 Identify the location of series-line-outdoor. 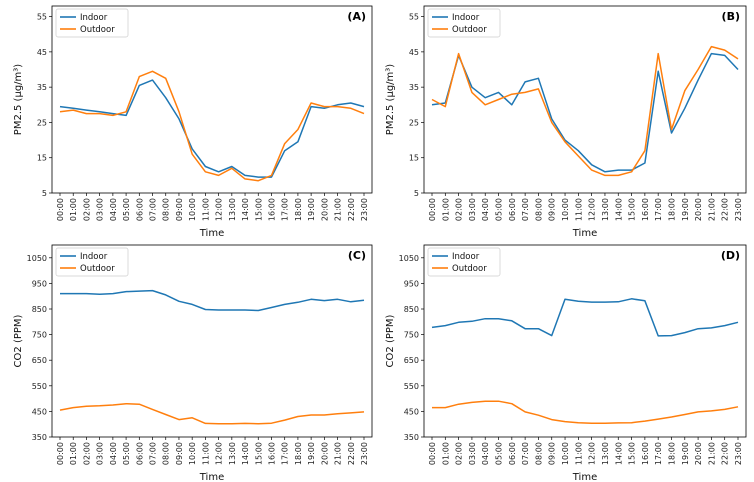
(585, 412).